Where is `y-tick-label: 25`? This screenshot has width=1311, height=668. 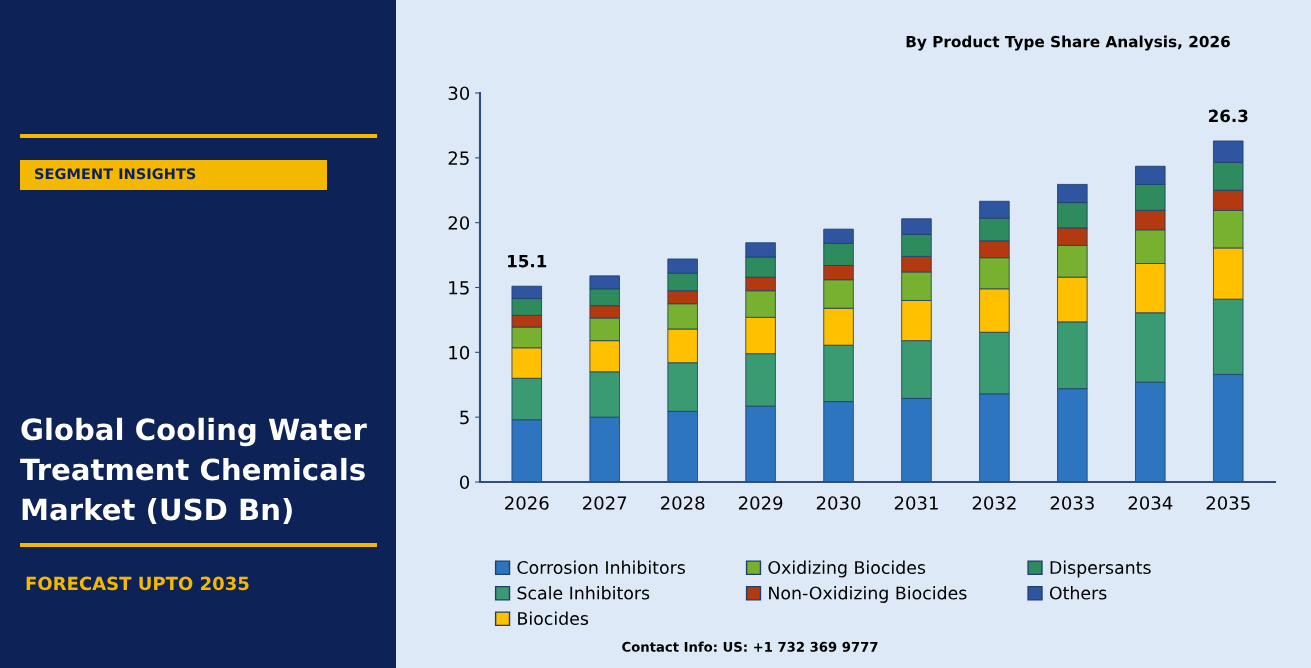 y-tick-label: 25 is located at coordinates (458, 158).